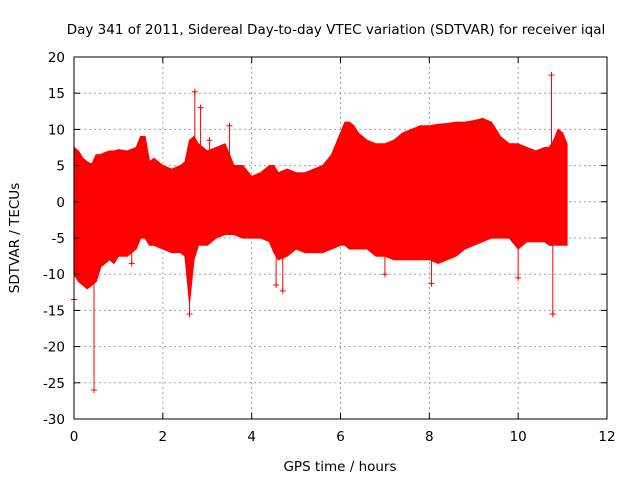  Describe the element at coordinates (60, 167) in the screenshot. I see `y-tick-label: 5` at that location.